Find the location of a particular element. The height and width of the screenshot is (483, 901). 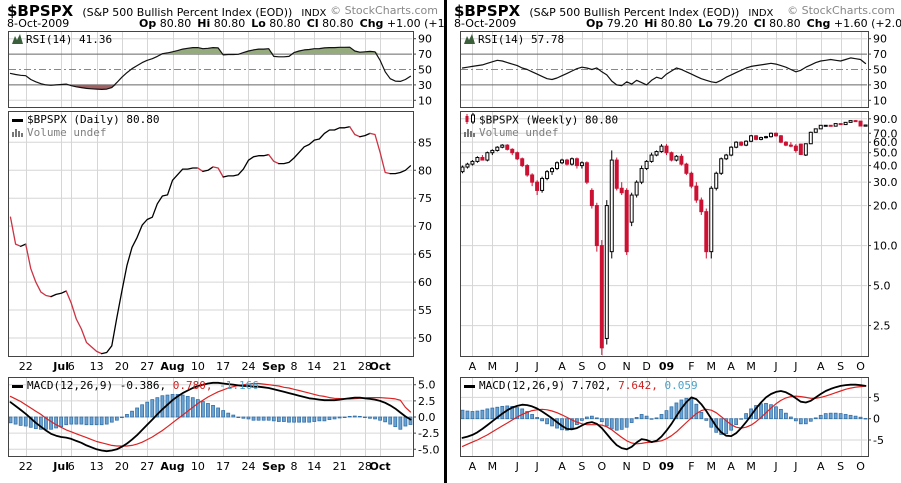

volume-bars-icon is located at coordinates (18, 133).